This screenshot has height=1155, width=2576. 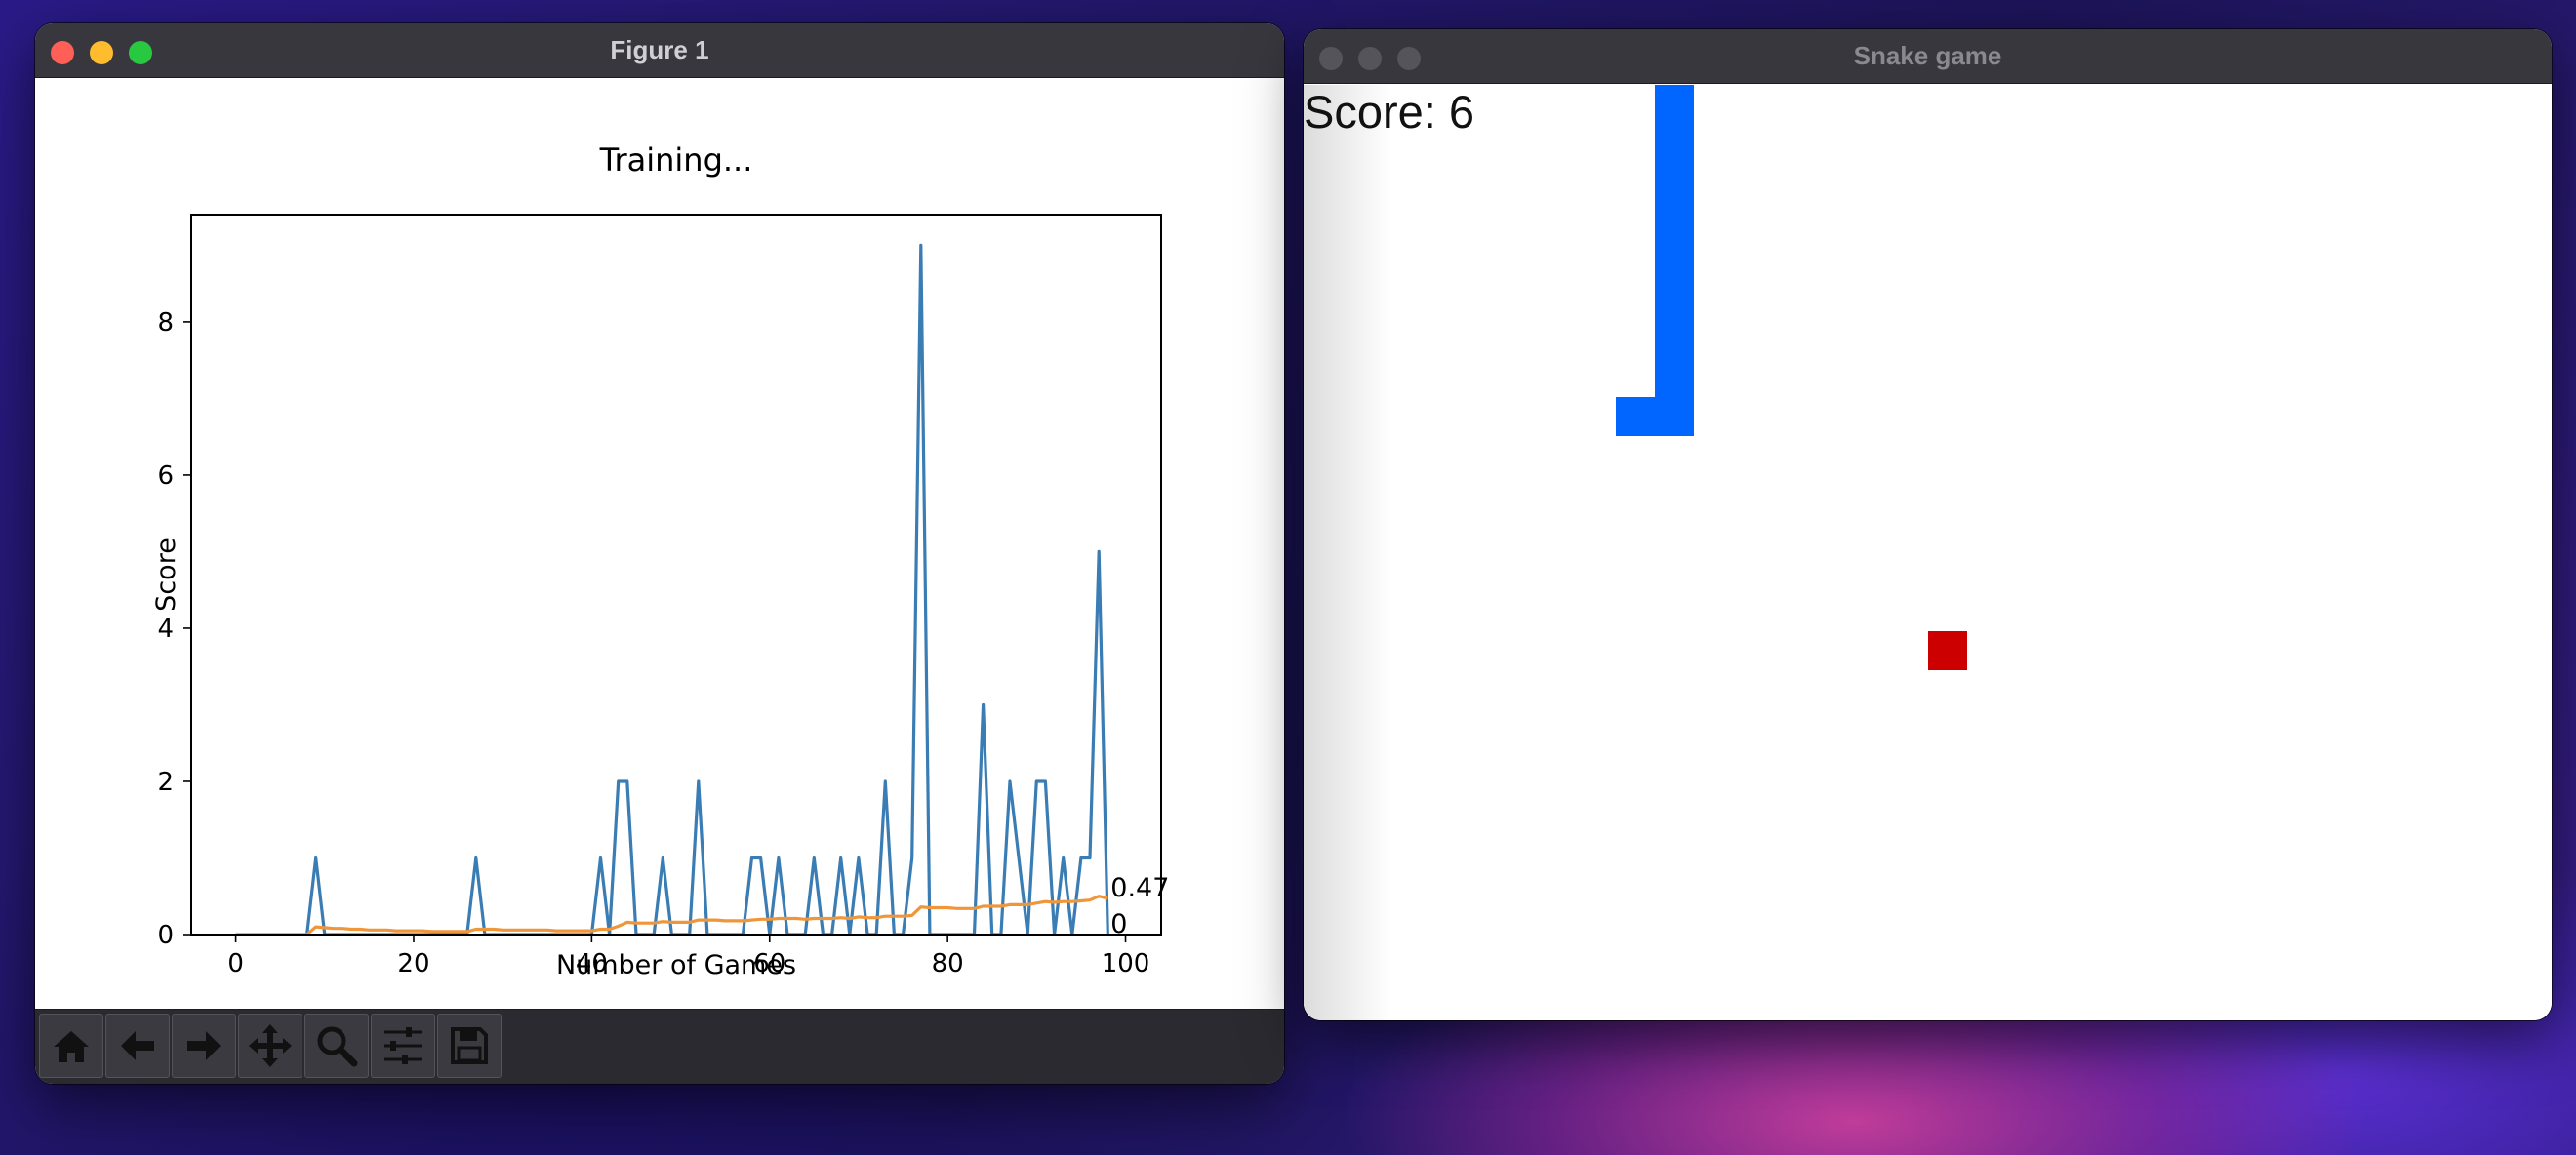 What do you see at coordinates (1947, 650) in the screenshot?
I see `food-pellet` at bounding box center [1947, 650].